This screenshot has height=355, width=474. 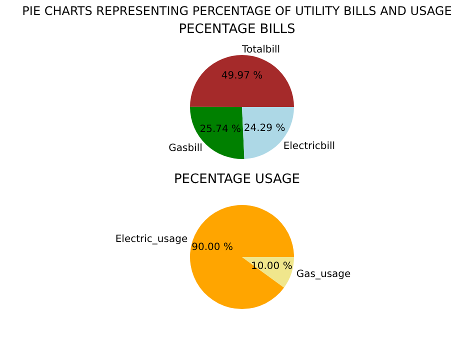 What do you see at coordinates (260, 50) in the screenshot?
I see `slice-label: Totalbill` at bounding box center [260, 50].